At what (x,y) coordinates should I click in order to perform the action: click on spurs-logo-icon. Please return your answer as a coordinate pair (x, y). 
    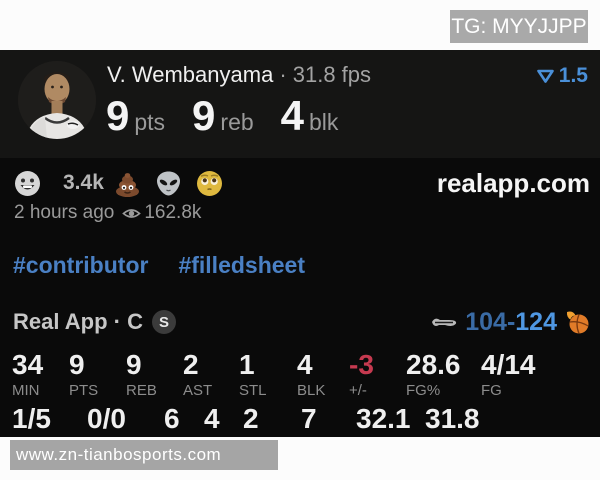
    Looking at the image, I should click on (444, 322).